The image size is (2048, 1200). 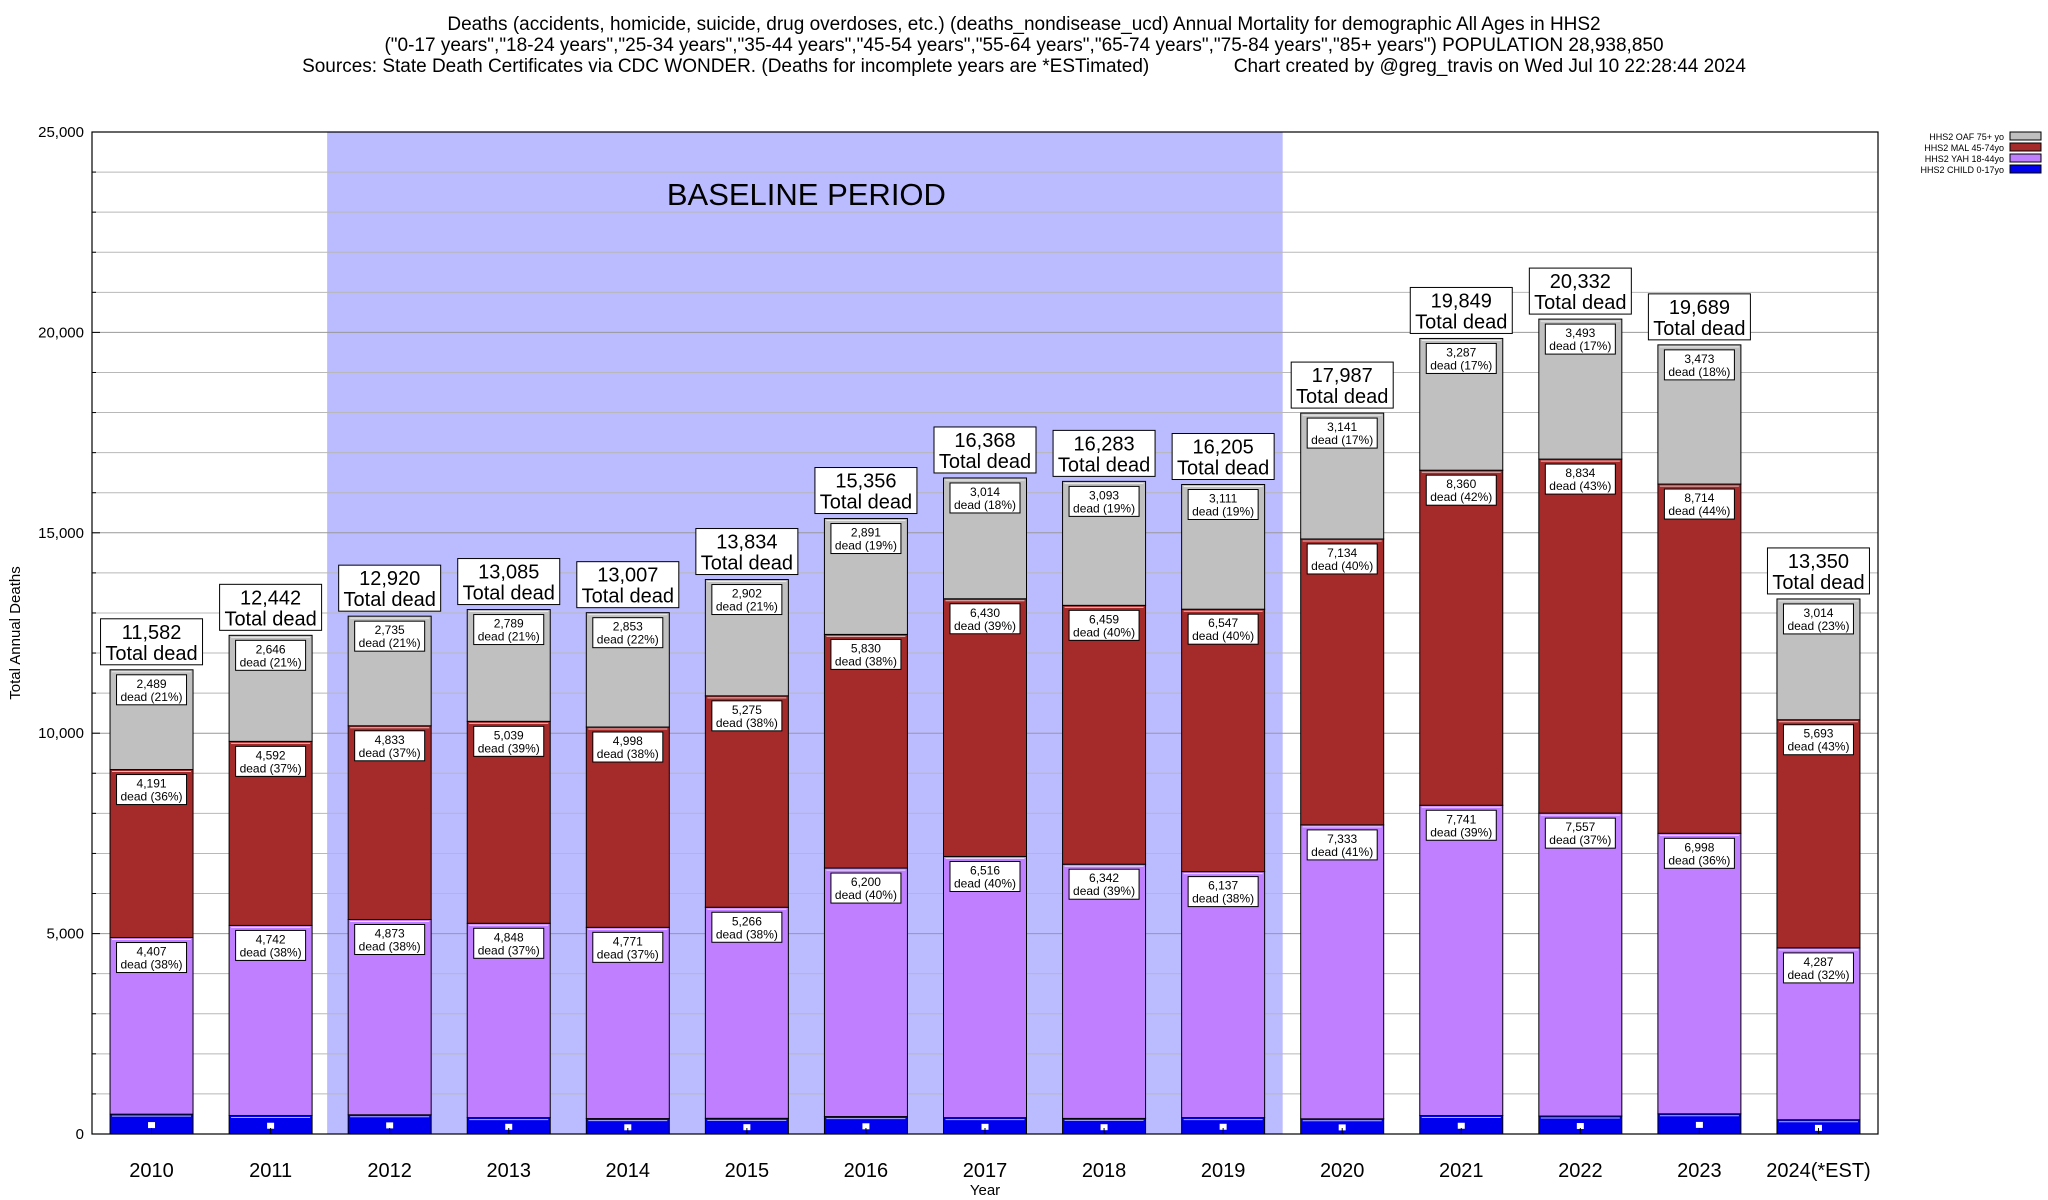 I want to click on total-value-label: 13,085, so click(x=508, y=573).